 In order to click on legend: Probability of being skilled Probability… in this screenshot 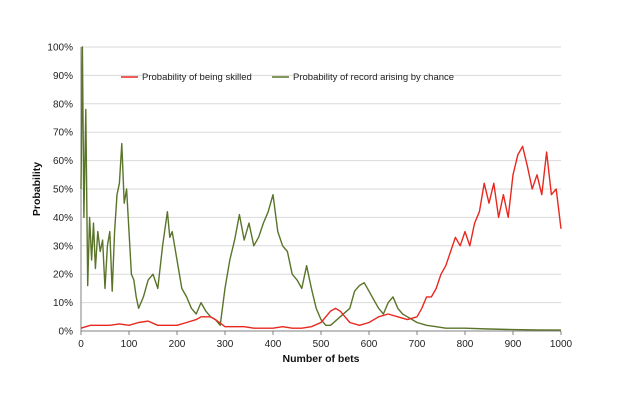, I will do `click(287, 77)`.